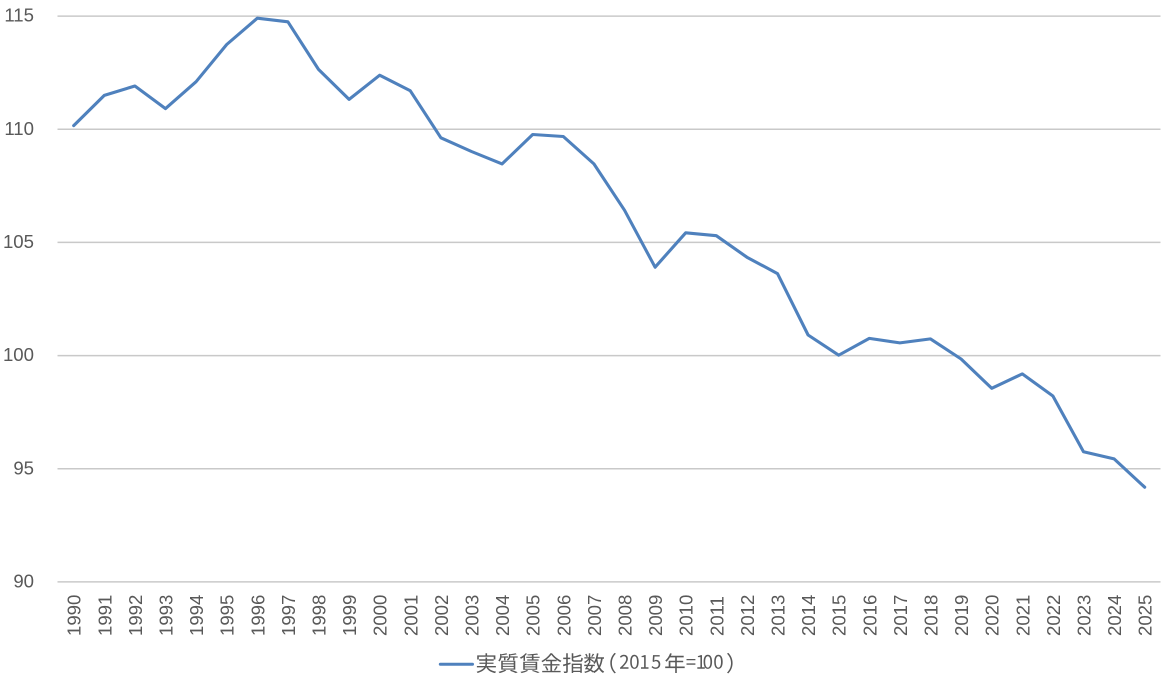 This screenshot has width=1164, height=691. What do you see at coordinates (502, 615) in the screenshot?
I see `svg-text: 2004` at bounding box center [502, 615].